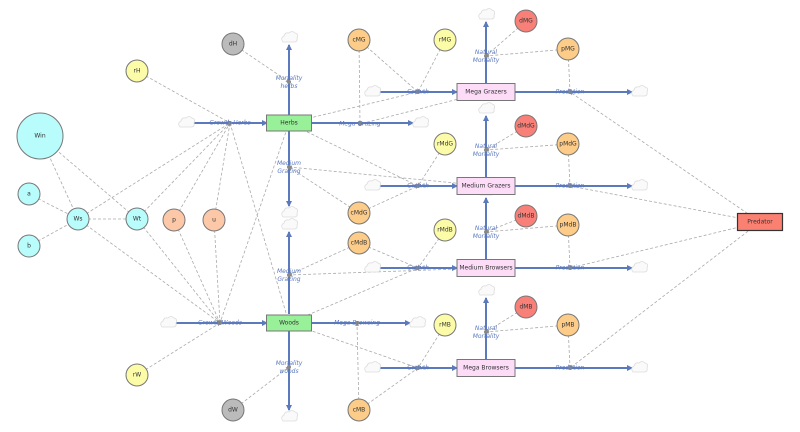 The width and height of the screenshot is (800, 432). I want to click on flow-pdMdB: Predation, so click(574, 268).